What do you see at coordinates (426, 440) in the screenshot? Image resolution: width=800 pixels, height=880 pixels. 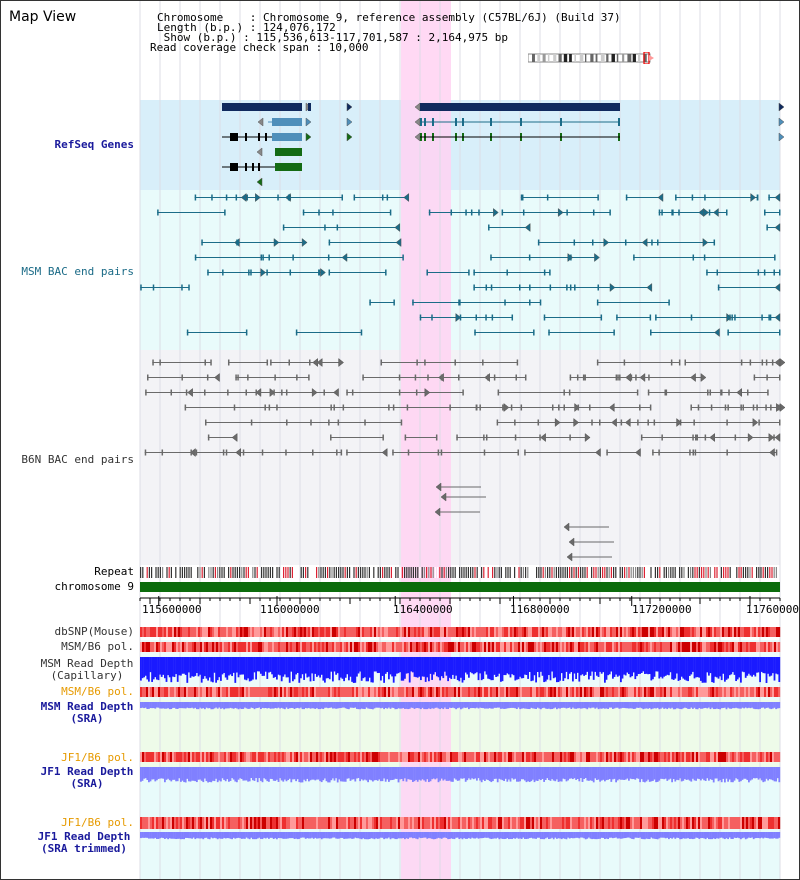 I see `highlight-region` at bounding box center [426, 440].